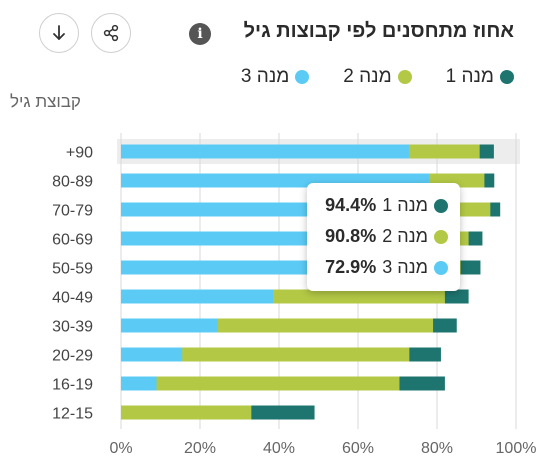 The height and width of the screenshot is (469, 550). I want to click on tooltip-label-dose2: מנה 2, so click(405, 236).